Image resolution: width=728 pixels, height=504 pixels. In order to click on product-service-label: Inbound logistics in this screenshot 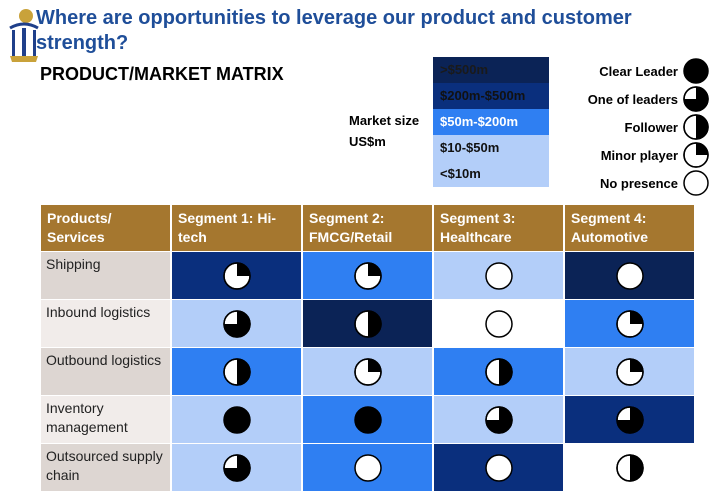, I will do `click(106, 323)`.